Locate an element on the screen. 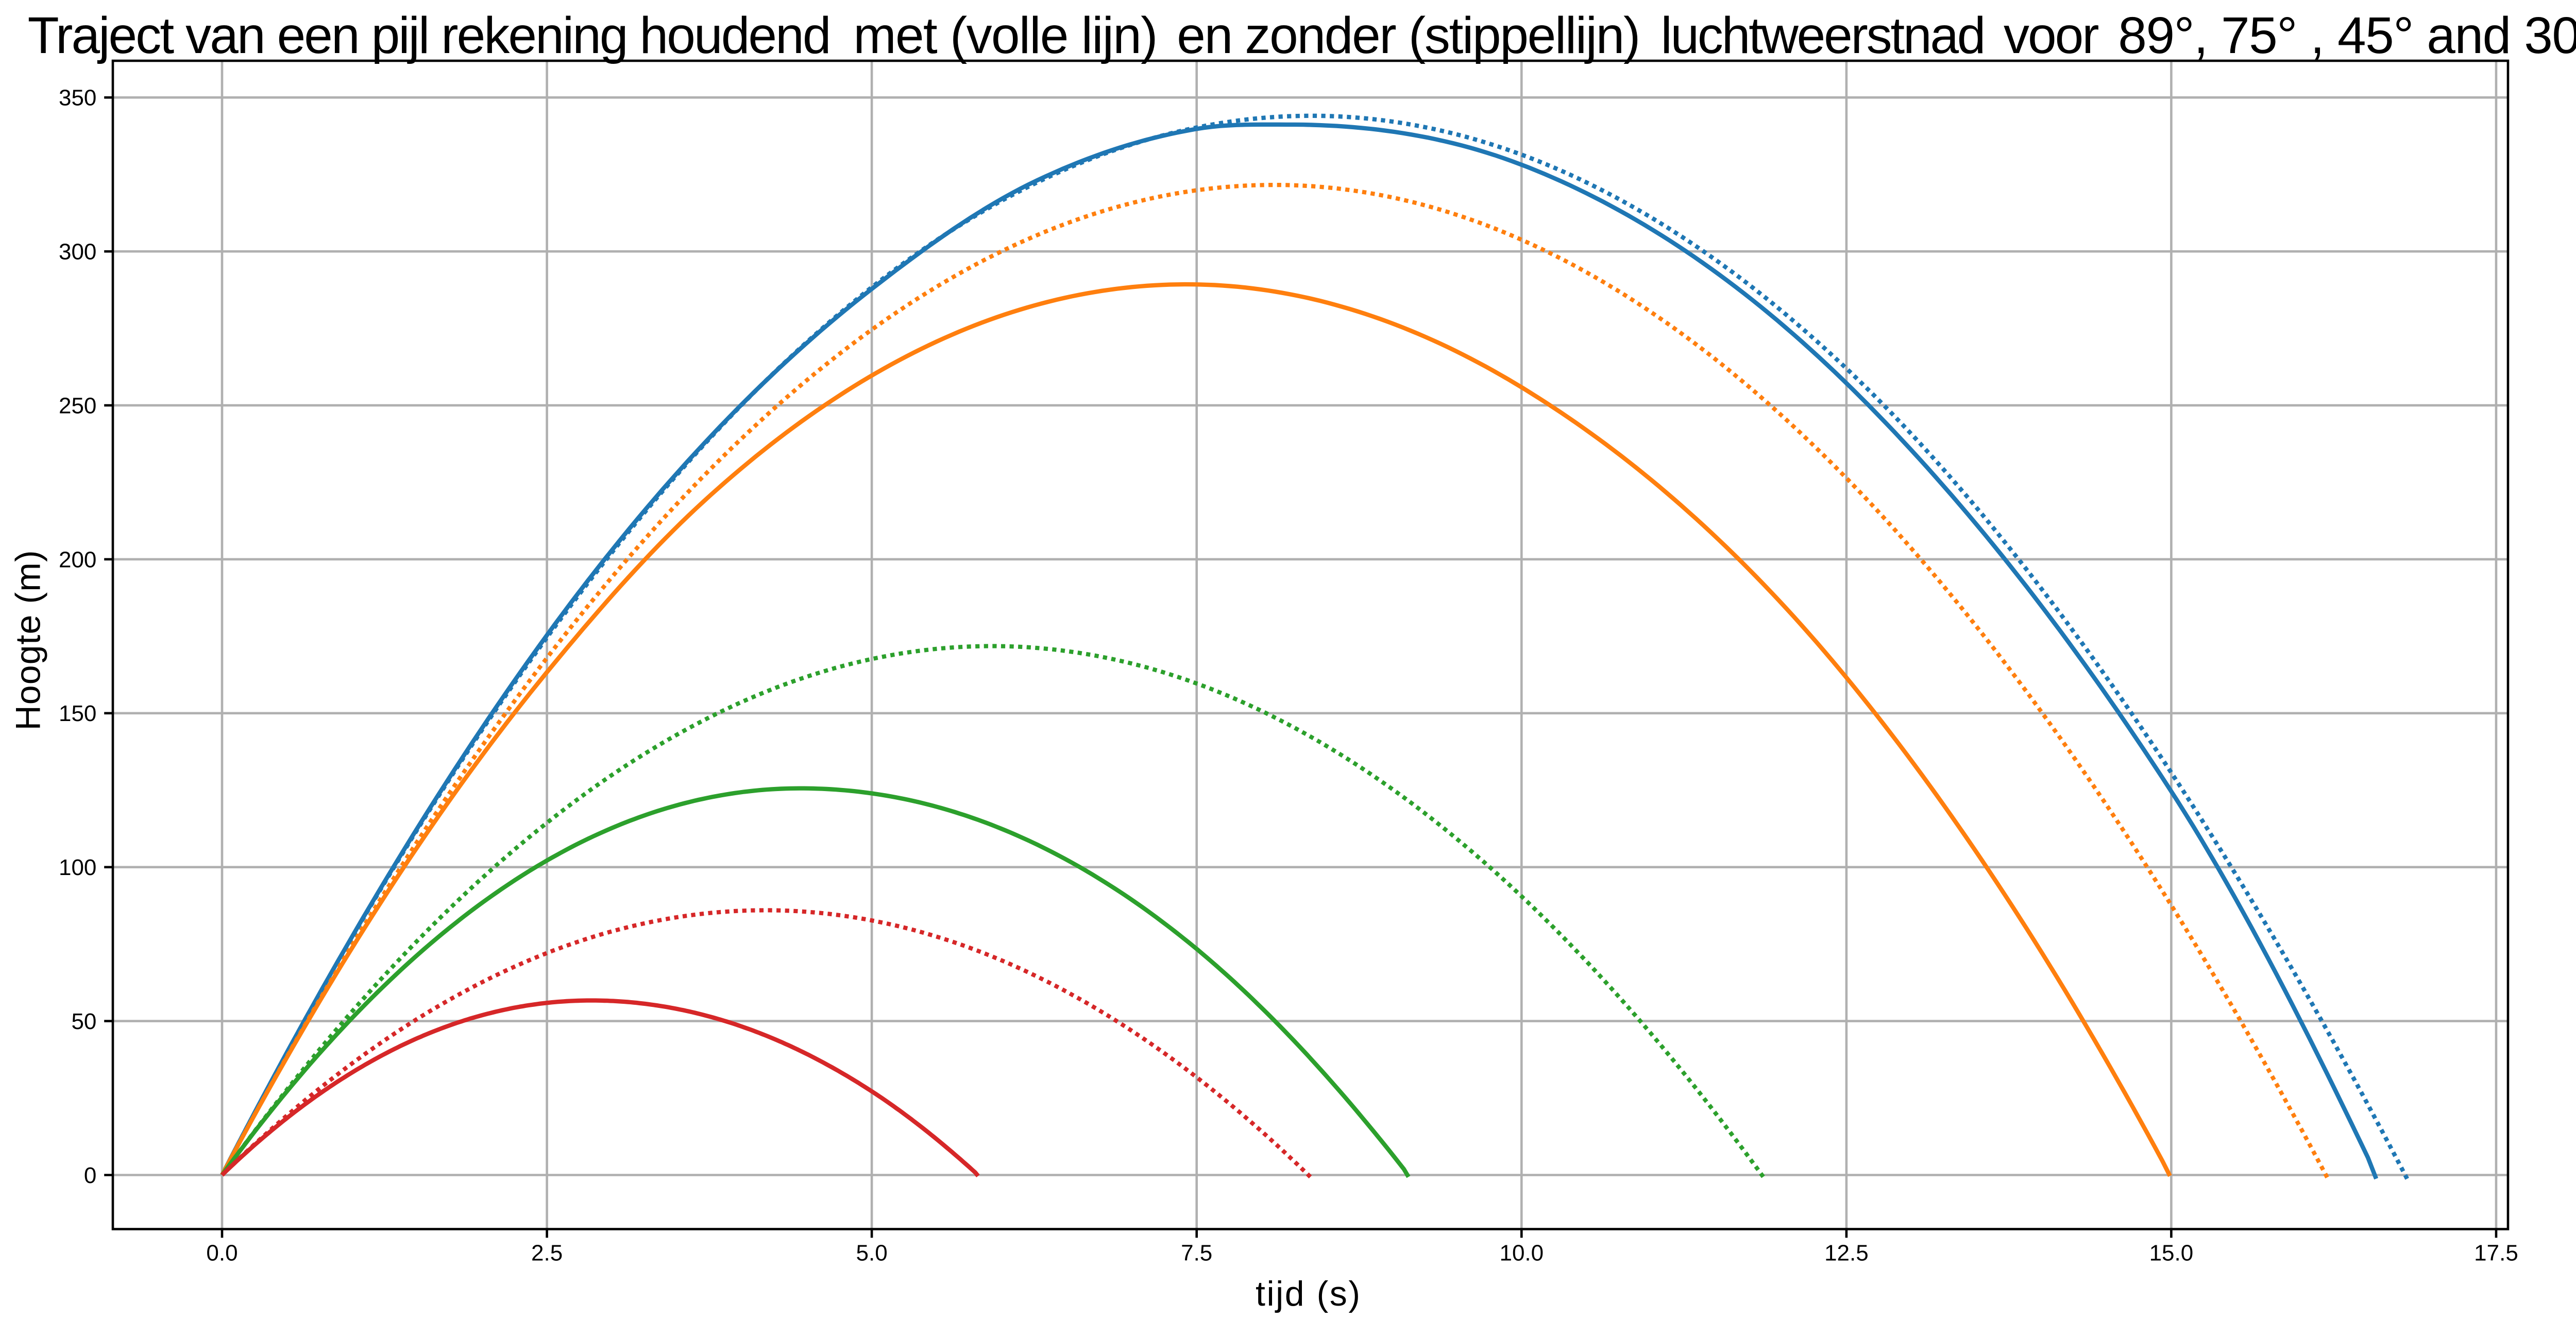  svg-text: Hoogte (m) is located at coordinates (28, 640).